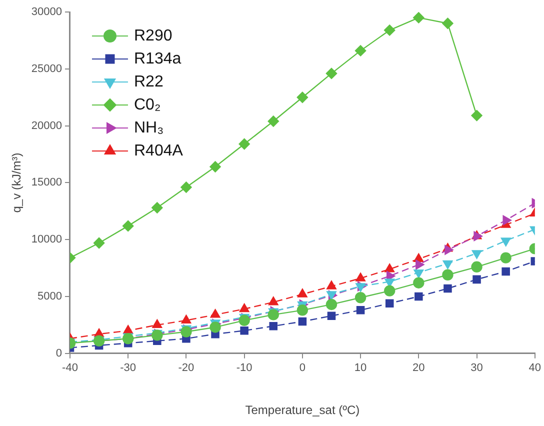 The image size is (544, 426). I want to click on legend-label: R290, so click(153, 35).